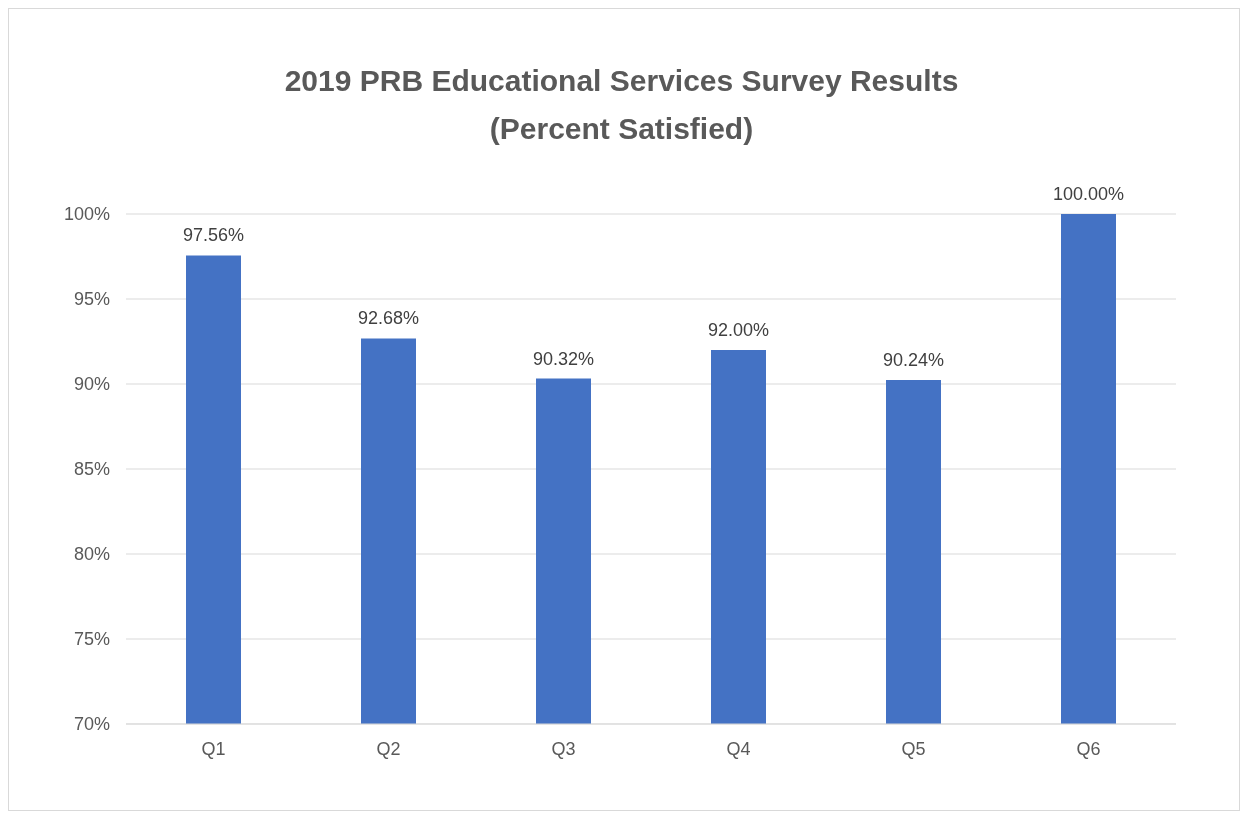  I want to click on y-tick-label: 80%, so click(91, 554).